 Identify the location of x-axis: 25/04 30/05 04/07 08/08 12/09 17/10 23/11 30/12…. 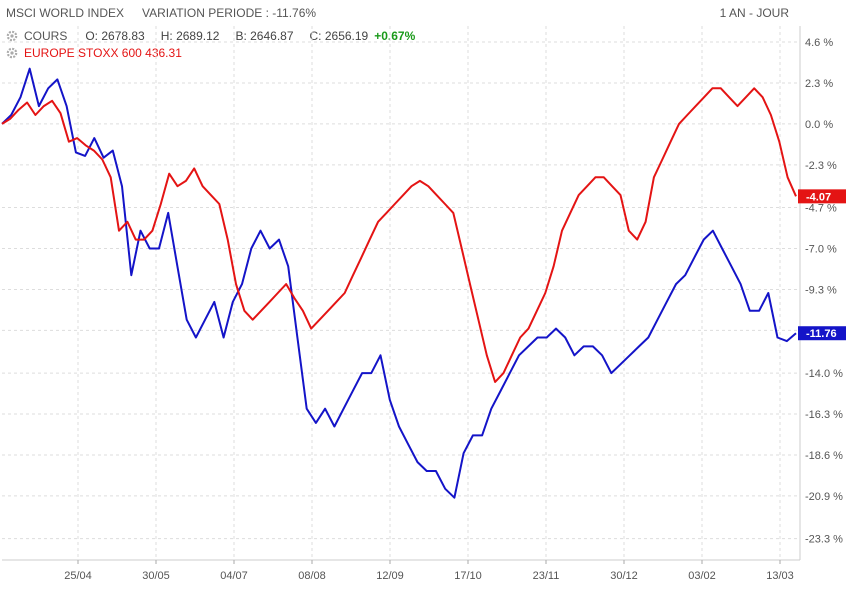
(429, 576).